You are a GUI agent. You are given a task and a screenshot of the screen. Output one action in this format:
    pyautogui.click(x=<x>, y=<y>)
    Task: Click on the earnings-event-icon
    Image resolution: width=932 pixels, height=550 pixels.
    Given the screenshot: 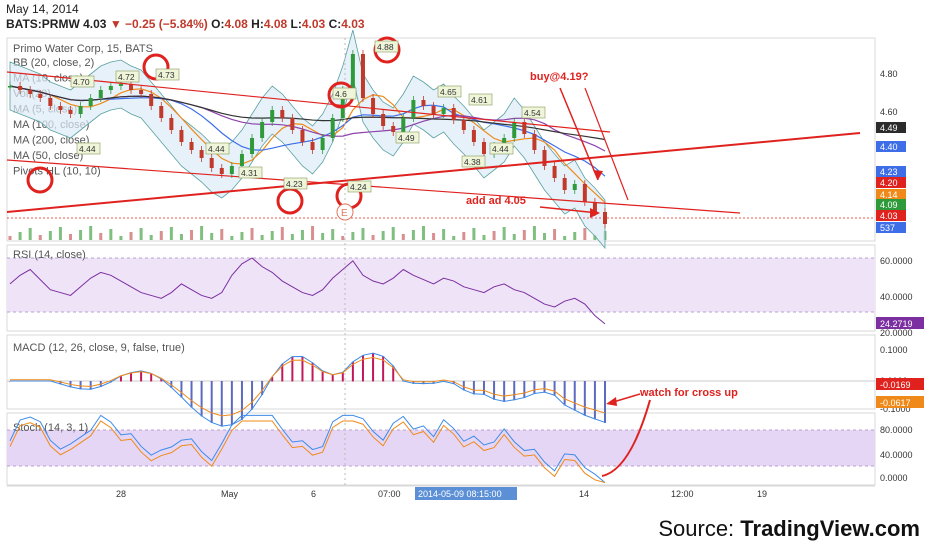 What is the action you would take?
    pyautogui.click(x=345, y=212)
    